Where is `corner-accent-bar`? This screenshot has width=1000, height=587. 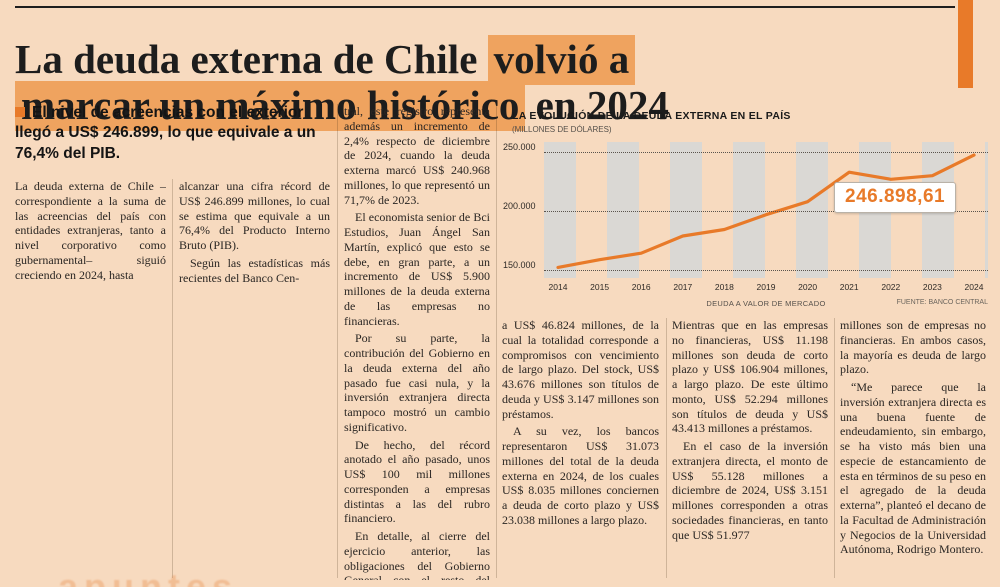
corner-accent-bar is located at coordinates (965, 44).